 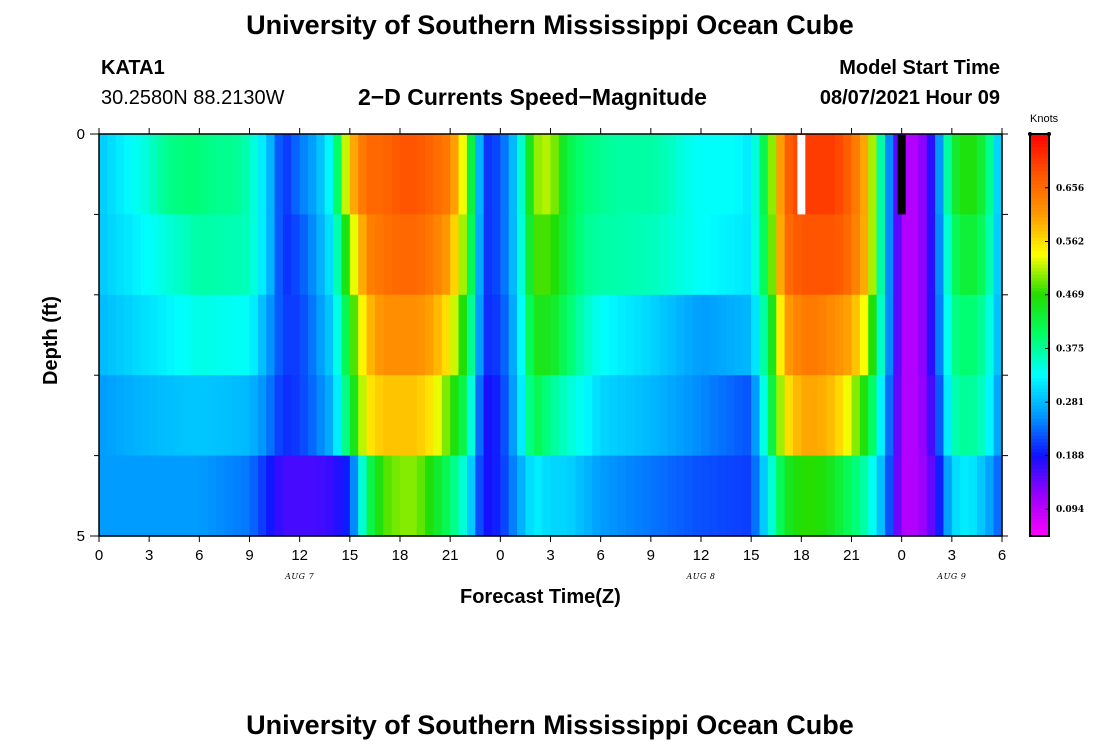 I want to click on colorbar-tick-label: 0.094, so click(x=1070, y=510).